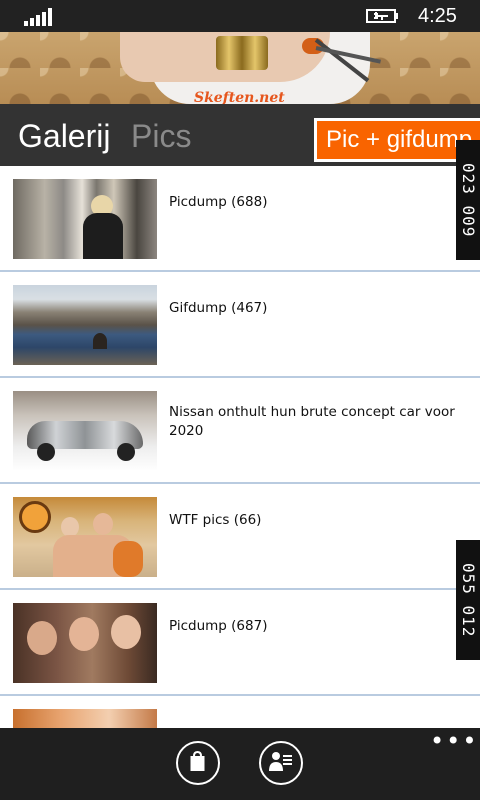 The image size is (480, 800). I want to click on shopping-bag-button, so click(198, 763).